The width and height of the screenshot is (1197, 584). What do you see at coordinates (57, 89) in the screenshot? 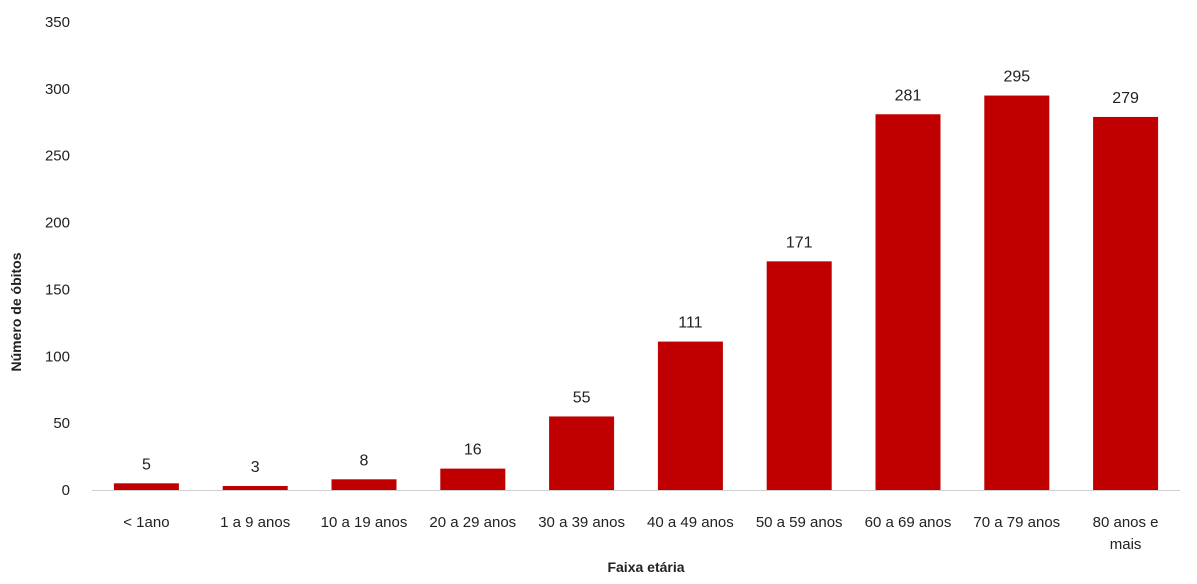
I see `y-tick-label: 300` at bounding box center [57, 89].